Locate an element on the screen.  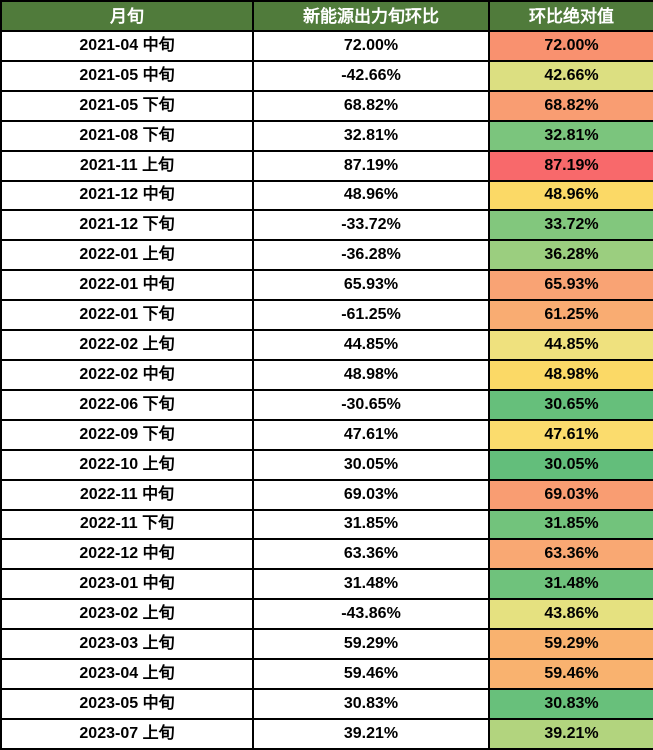
change-cell: 47.61% is located at coordinates (371, 434).